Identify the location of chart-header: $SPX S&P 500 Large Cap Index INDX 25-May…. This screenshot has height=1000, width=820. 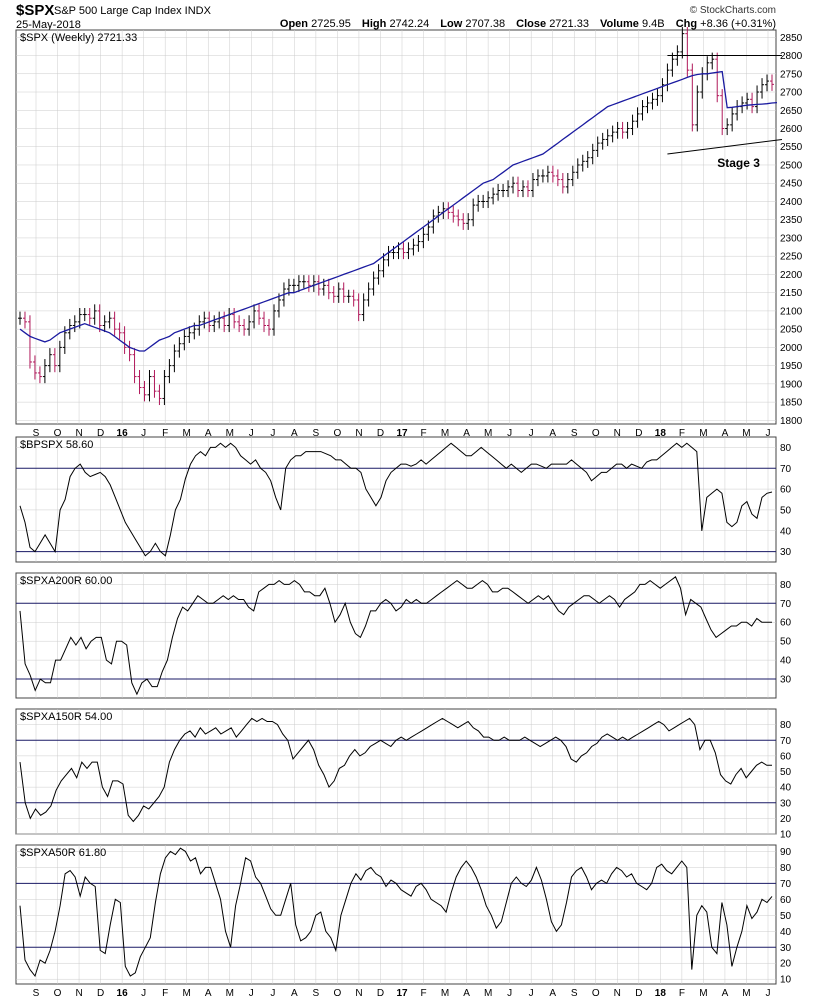
(396, 17).